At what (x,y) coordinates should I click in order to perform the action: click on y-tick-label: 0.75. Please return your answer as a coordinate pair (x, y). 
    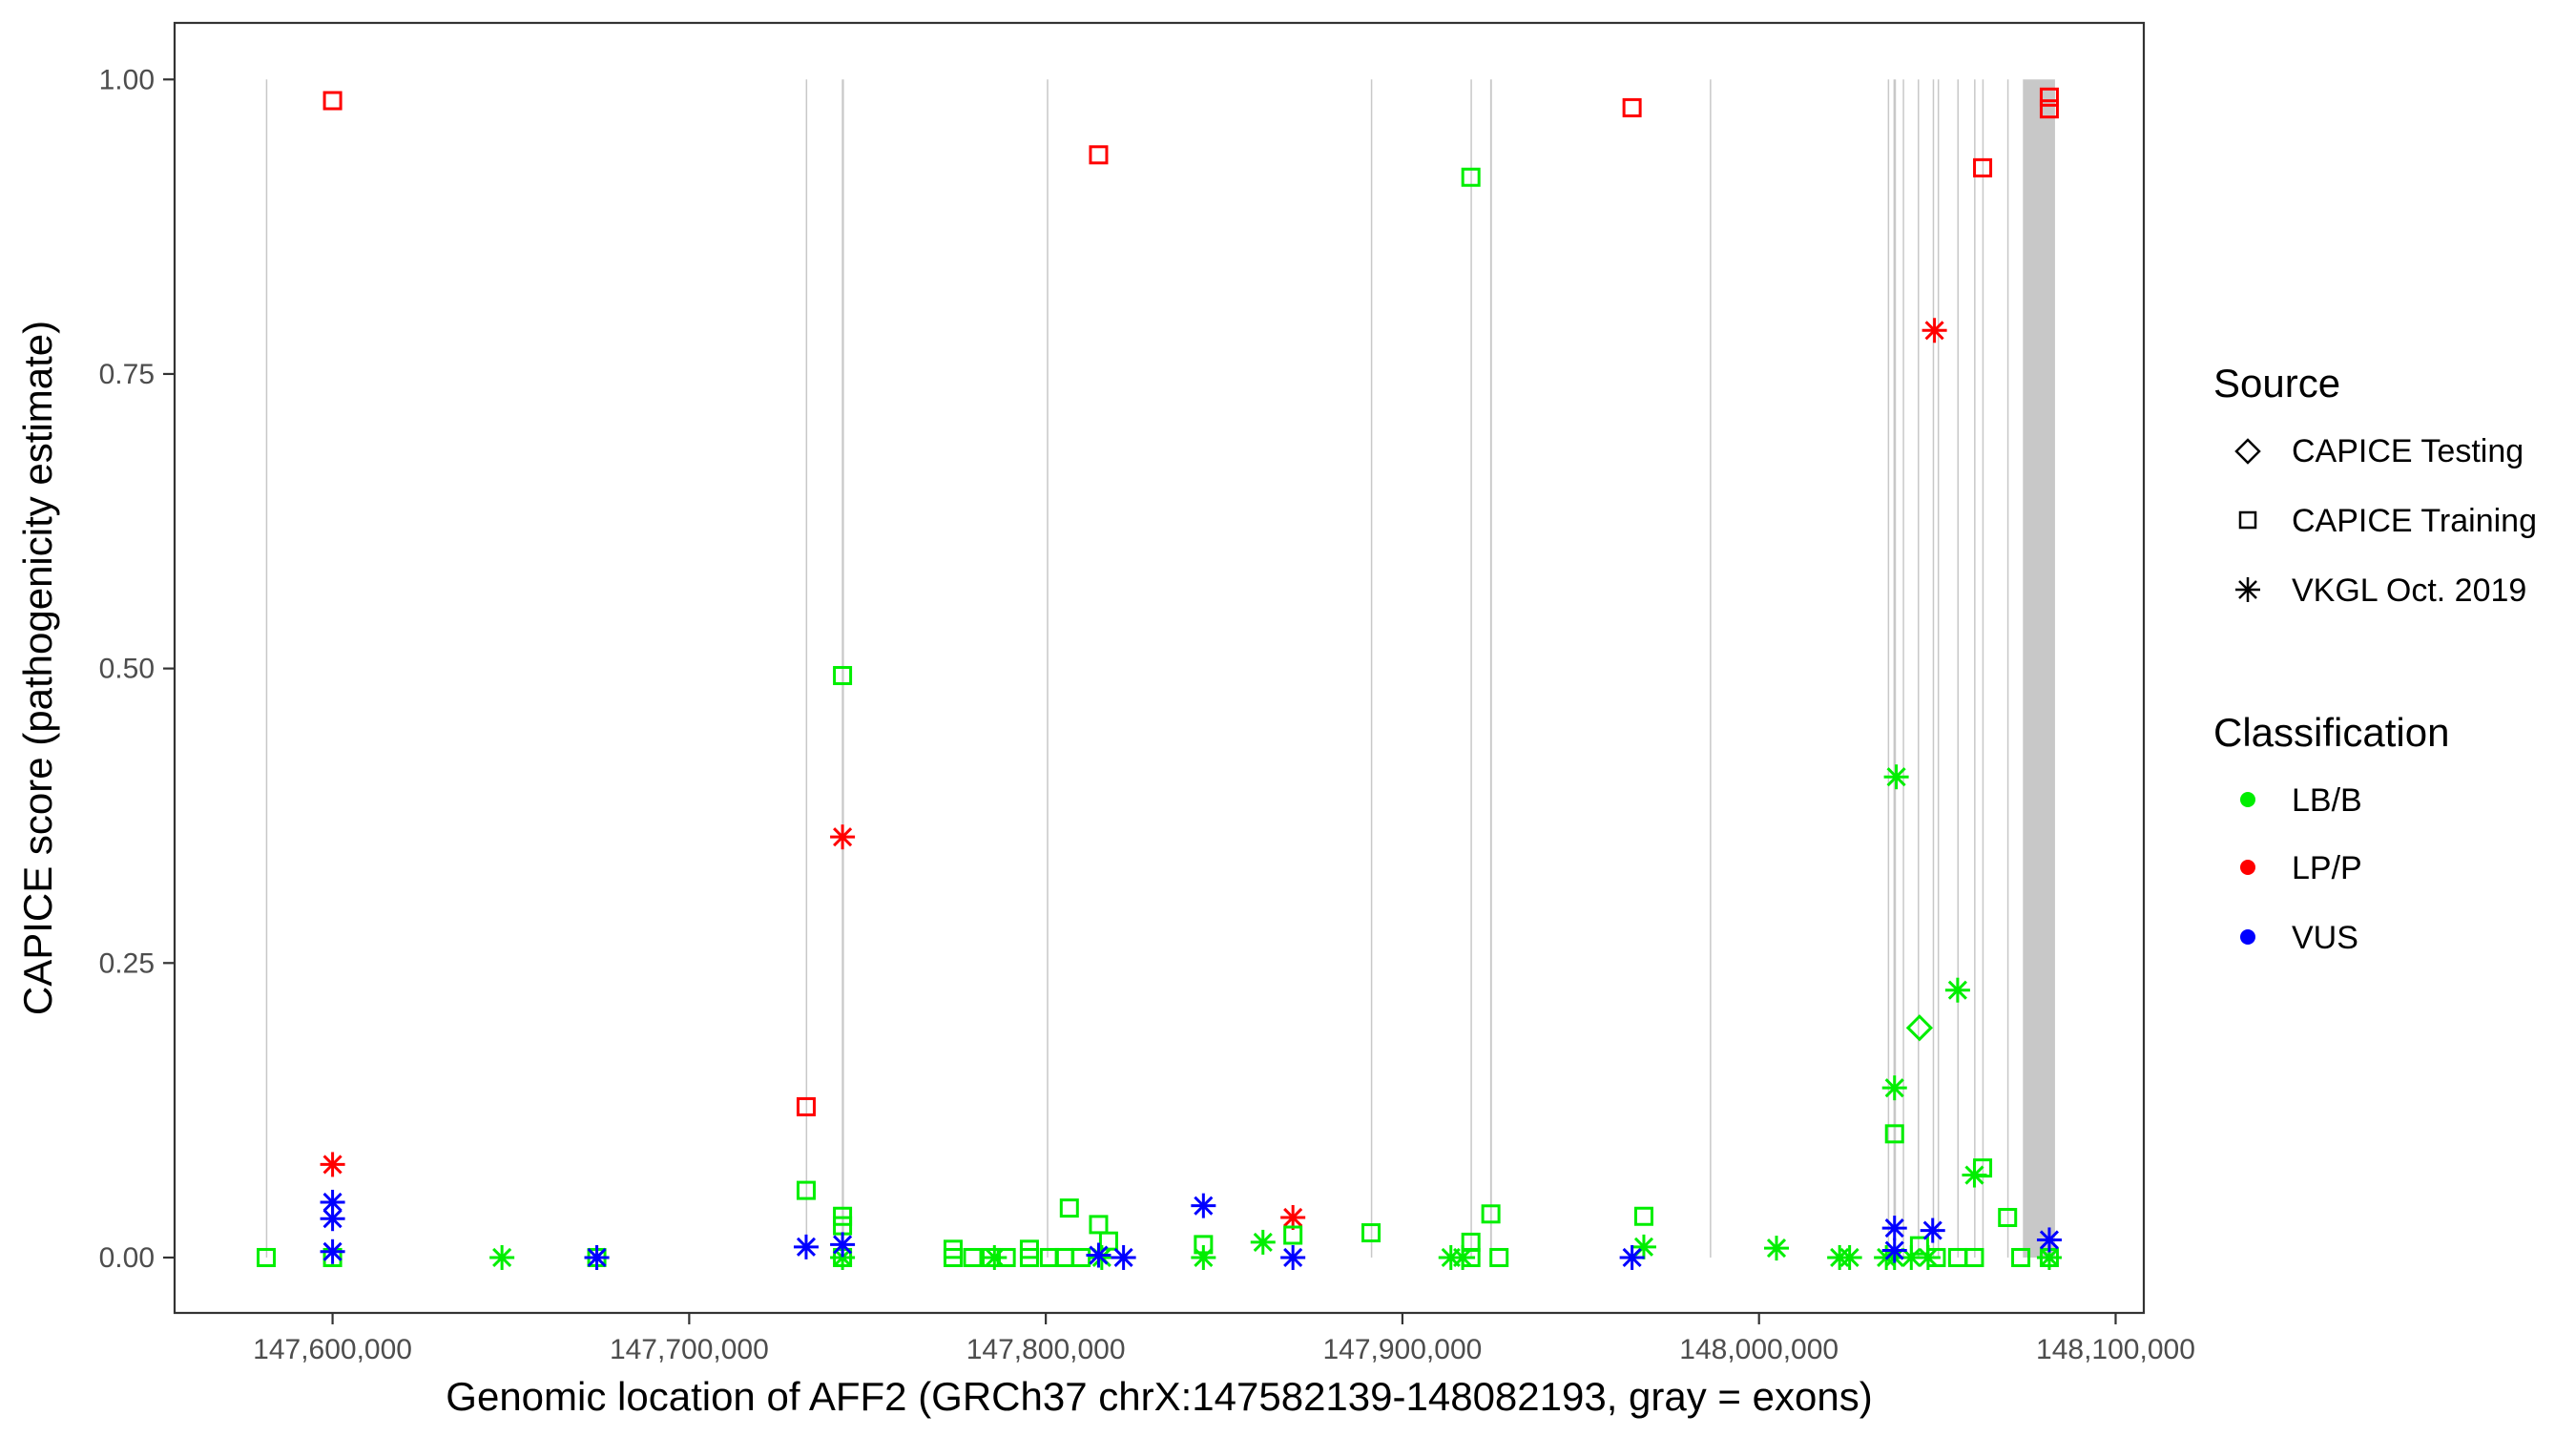
    Looking at the image, I should click on (127, 374).